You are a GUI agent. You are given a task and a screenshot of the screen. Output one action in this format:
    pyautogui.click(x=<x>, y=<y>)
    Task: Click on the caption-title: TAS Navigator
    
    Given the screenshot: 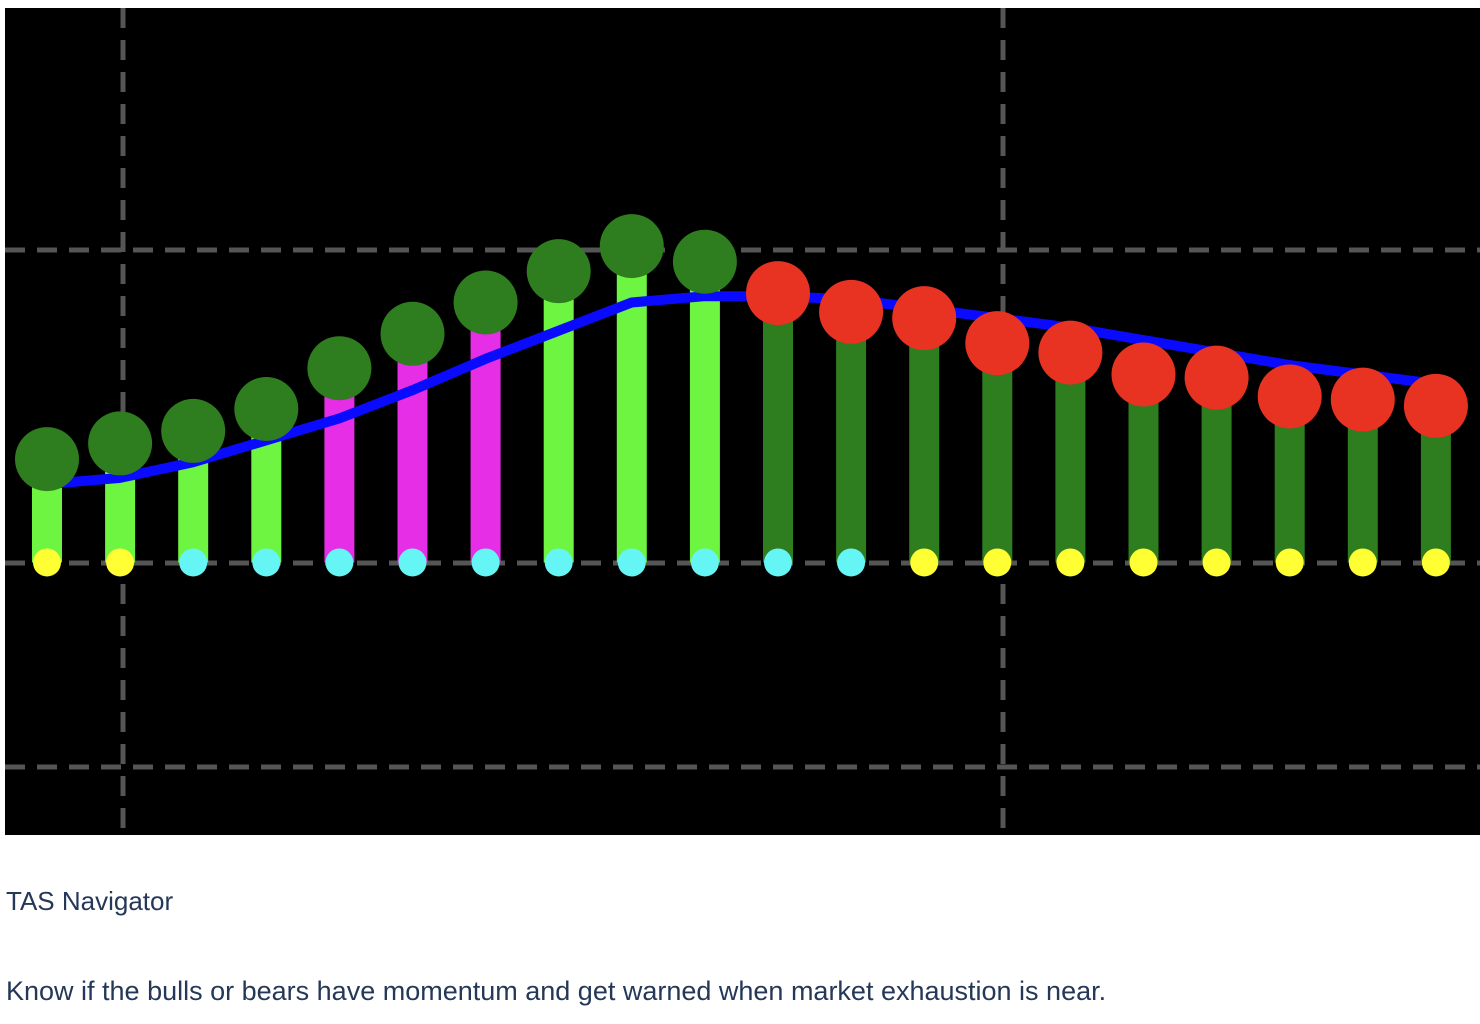 What is the action you would take?
    pyautogui.click(x=90, y=901)
    